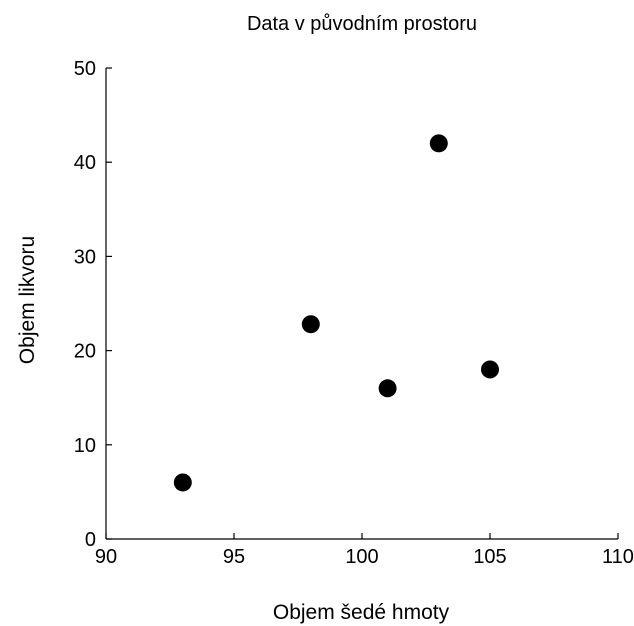 Image resolution: width=634 pixels, height=626 pixels. Describe the element at coordinates (85, 69) in the screenshot. I see `y-tick-label: 50` at that location.